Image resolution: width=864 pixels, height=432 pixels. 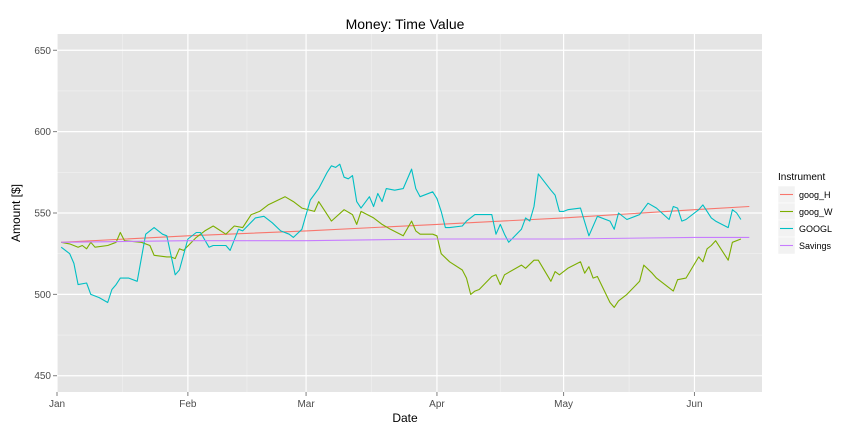 What do you see at coordinates (16, 213) in the screenshot?
I see `y-axis-title: Amount [$]` at bounding box center [16, 213].